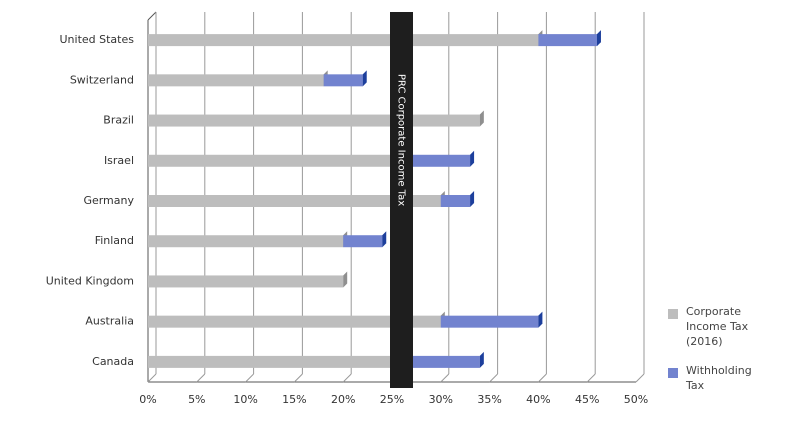 The height and width of the screenshot is (421, 800). What do you see at coordinates (113, 361) in the screenshot?
I see `y-tick-label: Canada` at bounding box center [113, 361].